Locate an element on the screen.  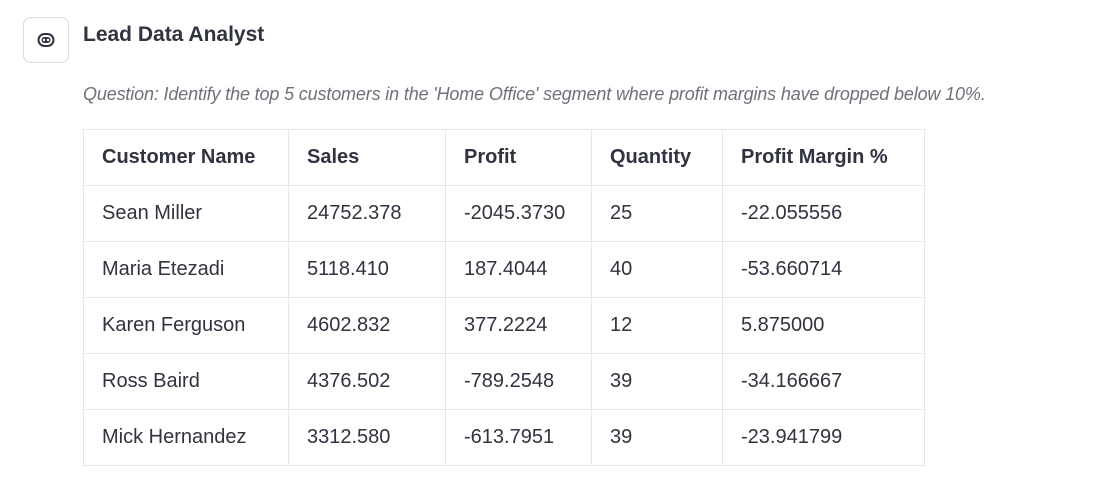
cell-sales: 5118.410 is located at coordinates (367, 269).